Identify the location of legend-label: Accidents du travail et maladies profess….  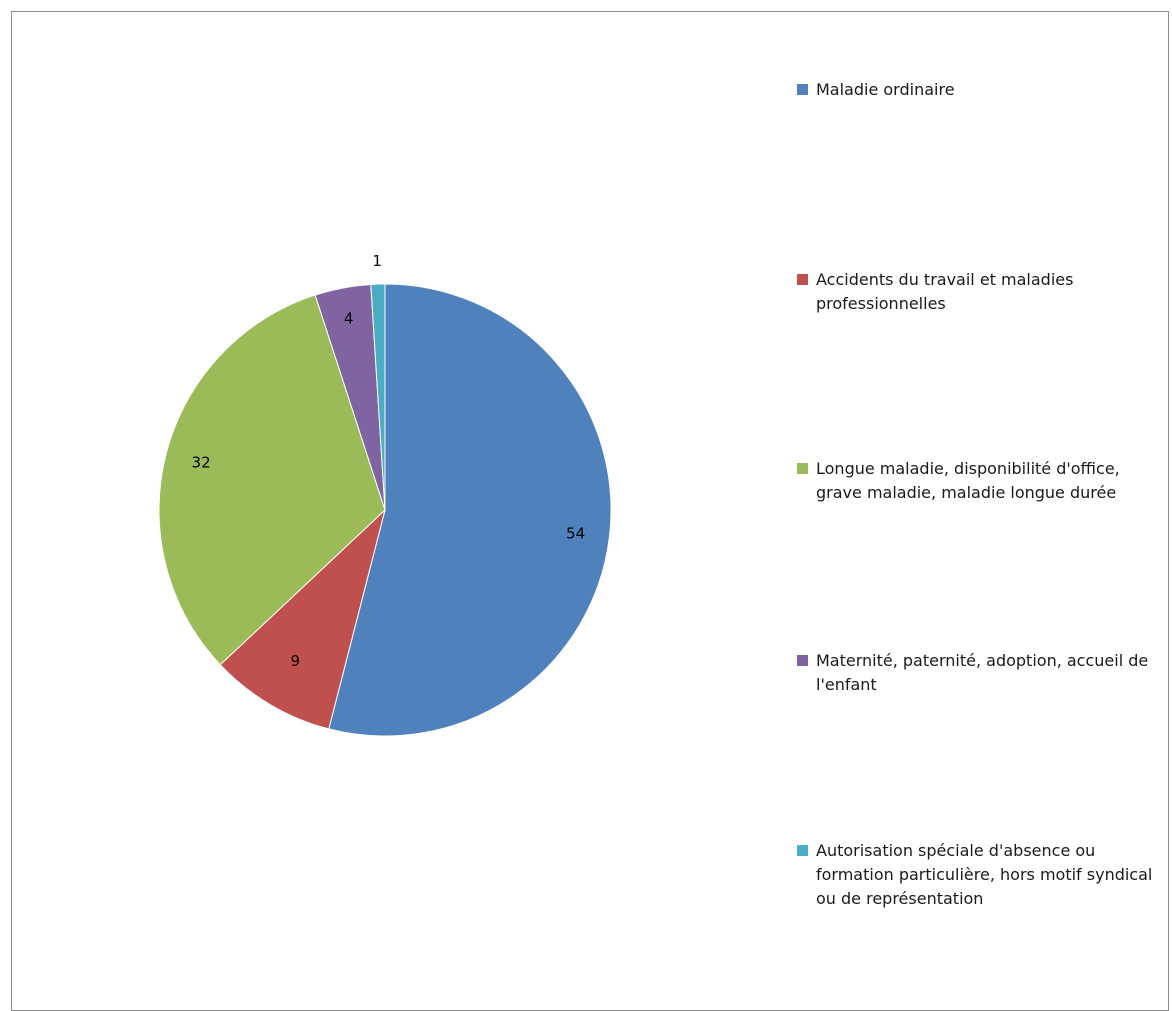
(945, 291).